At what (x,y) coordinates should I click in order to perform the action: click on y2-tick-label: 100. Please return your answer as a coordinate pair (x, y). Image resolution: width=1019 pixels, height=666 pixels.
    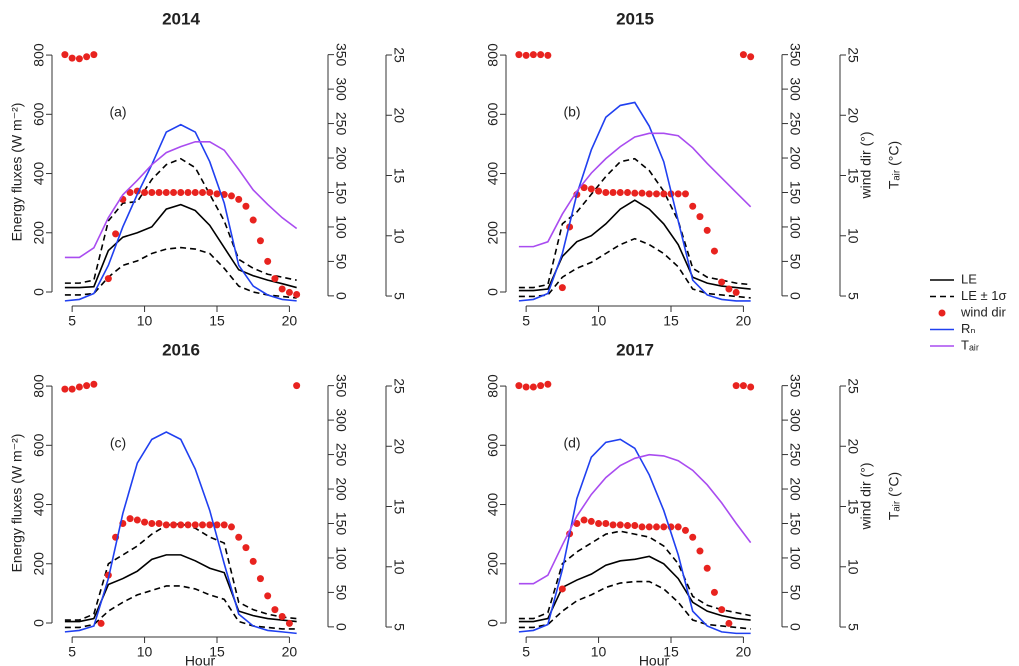
    Looking at the image, I should click on (341, 227).